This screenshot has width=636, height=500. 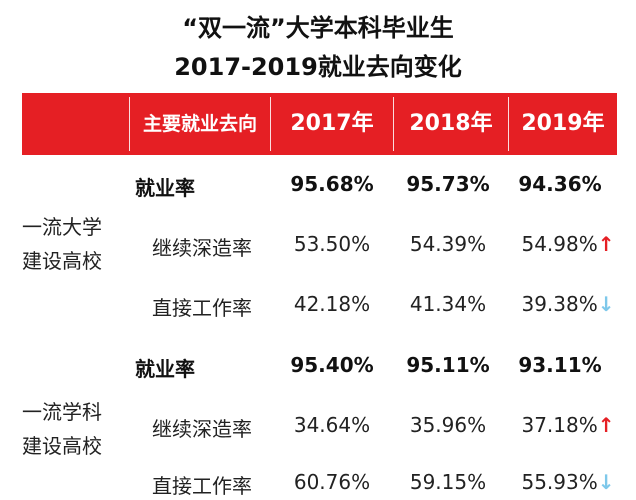 I want to click on value-2018: 54.39%, so click(x=448, y=244).